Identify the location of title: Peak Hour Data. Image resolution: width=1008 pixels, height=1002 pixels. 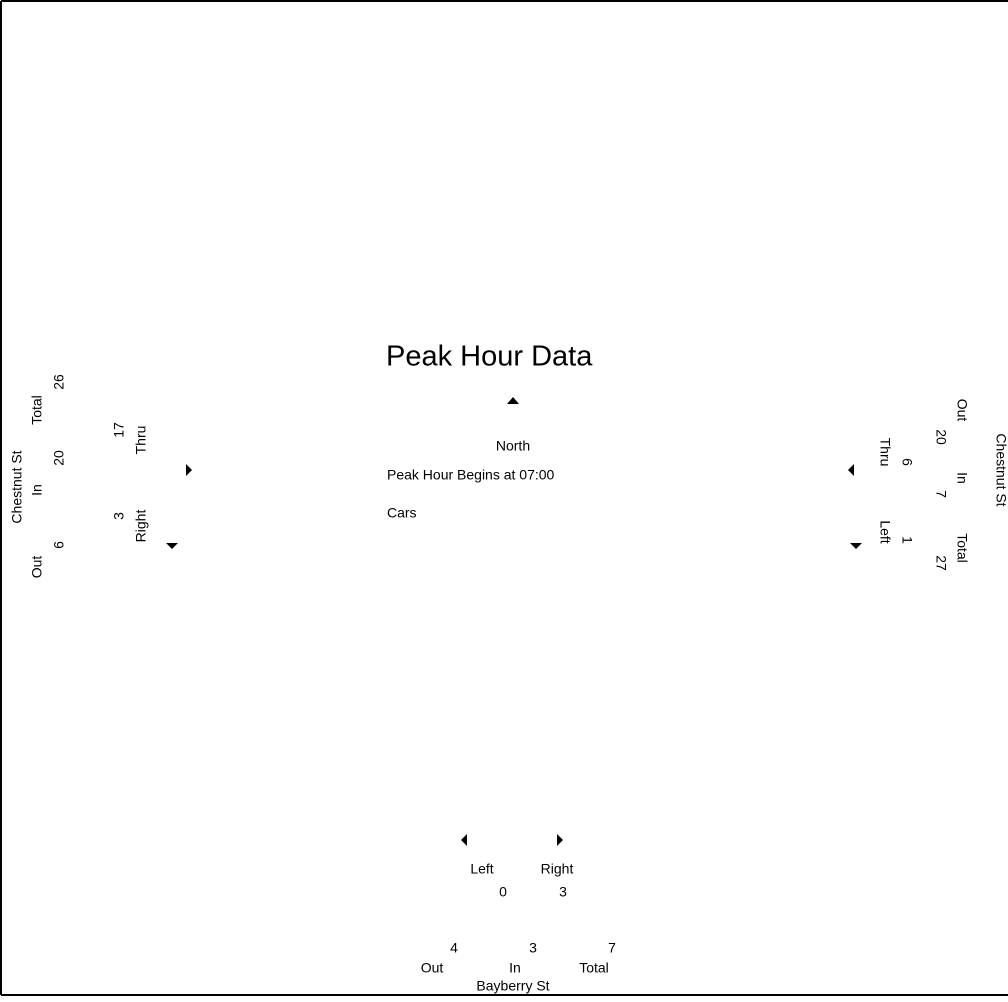
(489, 357).